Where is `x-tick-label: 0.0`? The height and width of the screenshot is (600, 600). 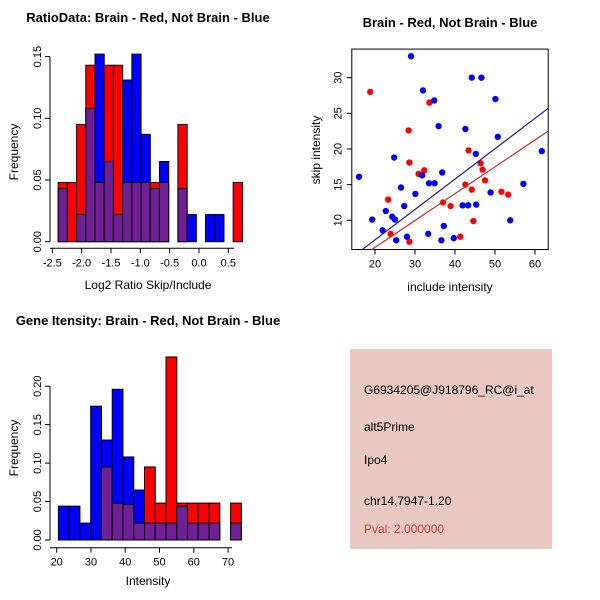 x-tick-label: 0.0 is located at coordinates (198, 263).